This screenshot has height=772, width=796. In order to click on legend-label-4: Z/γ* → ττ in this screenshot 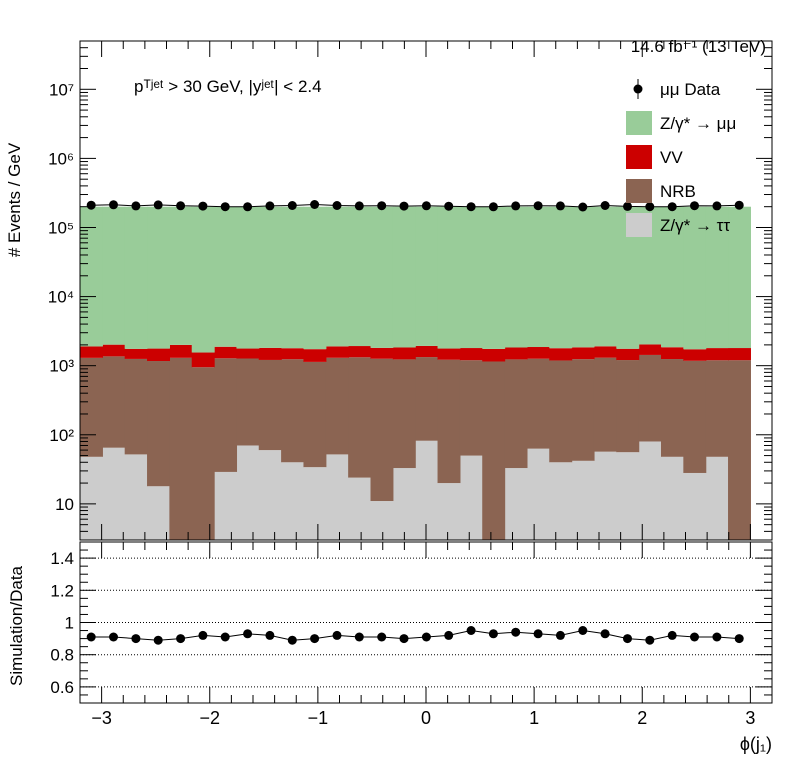, I will do `click(695, 225)`.